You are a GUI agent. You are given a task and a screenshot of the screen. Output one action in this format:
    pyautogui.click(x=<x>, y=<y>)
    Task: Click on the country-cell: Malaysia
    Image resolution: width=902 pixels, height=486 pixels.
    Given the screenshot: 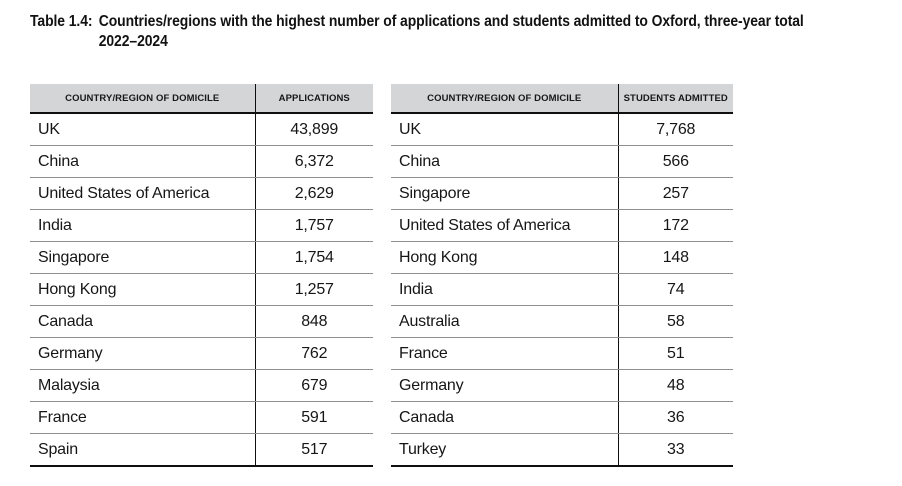 What is the action you would take?
    pyautogui.click(x=143, y=385)
    